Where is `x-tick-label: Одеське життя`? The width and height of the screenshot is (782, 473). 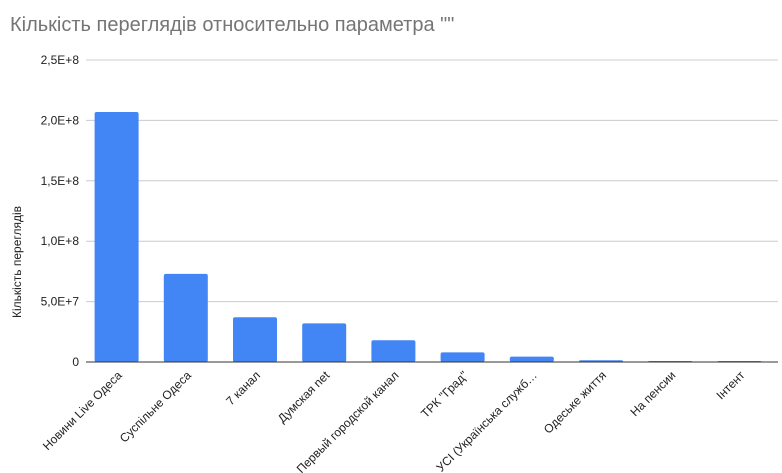
x-tick-label: Одеське життя is located at coordinates (575, 402).